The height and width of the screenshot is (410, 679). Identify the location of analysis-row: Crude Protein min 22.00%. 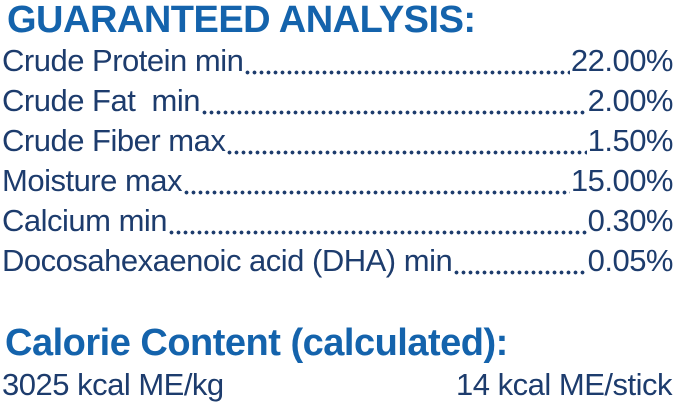
(338, 61).